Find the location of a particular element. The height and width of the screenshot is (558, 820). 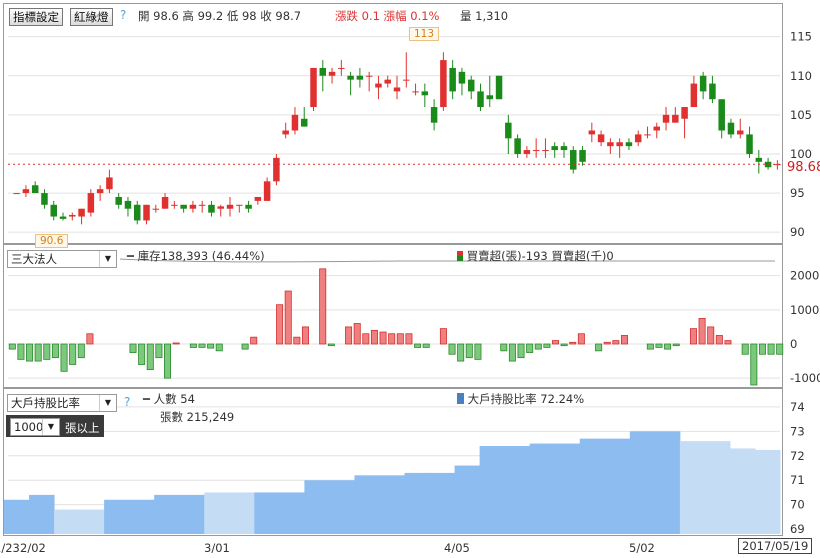

people-readout: ━ 人數 54 is located at coordinates (169, 399).